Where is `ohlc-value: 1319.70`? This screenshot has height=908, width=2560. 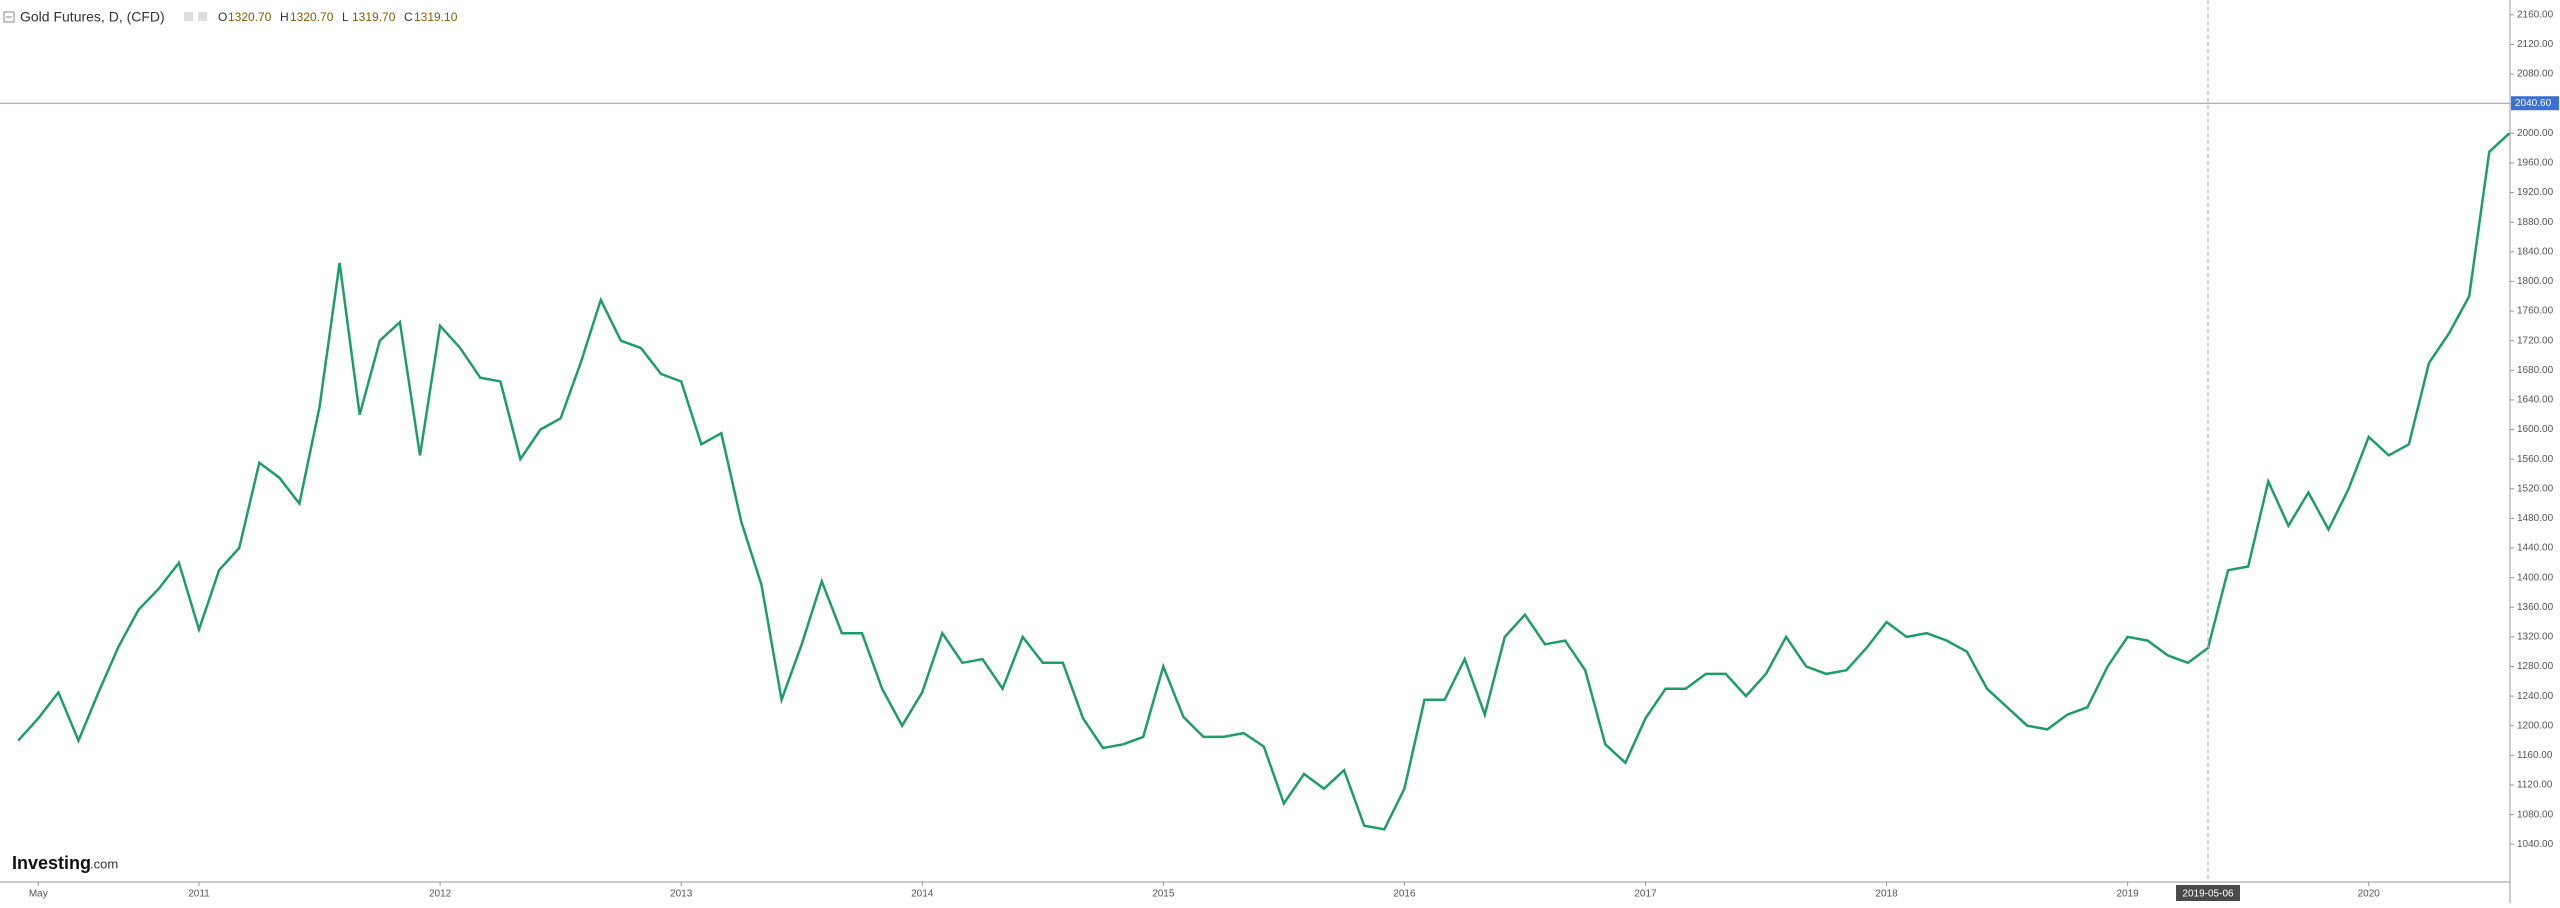
ohlc-value: 1319.70 is located at coordinates (374, 17).